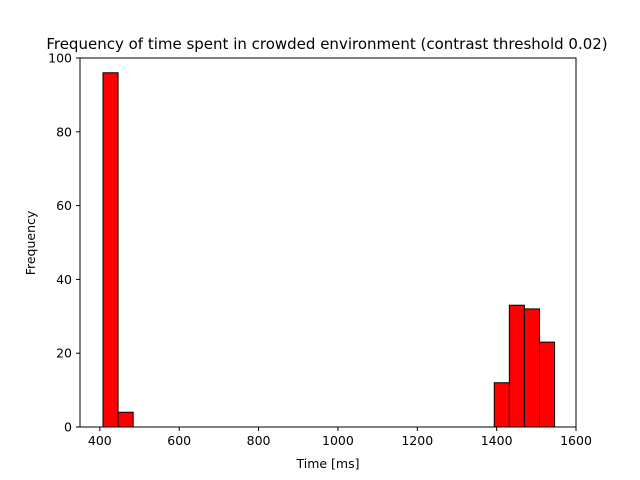 The image size is (640, 480). Describe the element at coordinates (259, 440) in the screenshot. I see `x-tick-label: 800` at that location.